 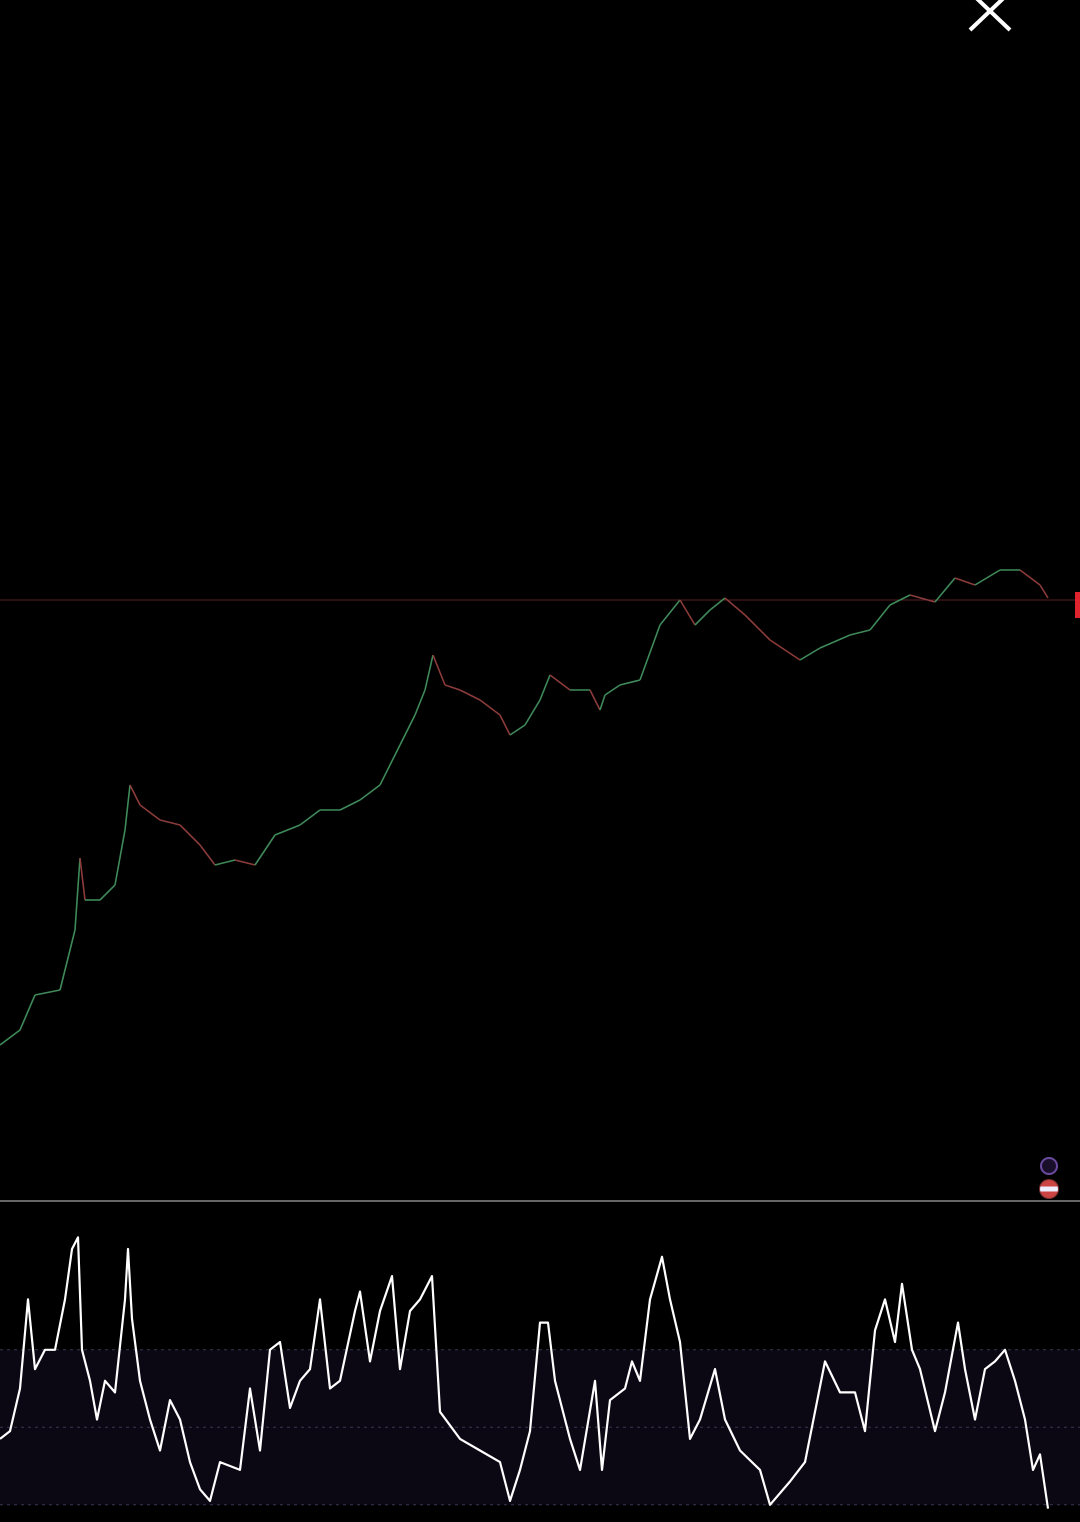 I want to click on current-price-tag, so click(x=1077, y=605).